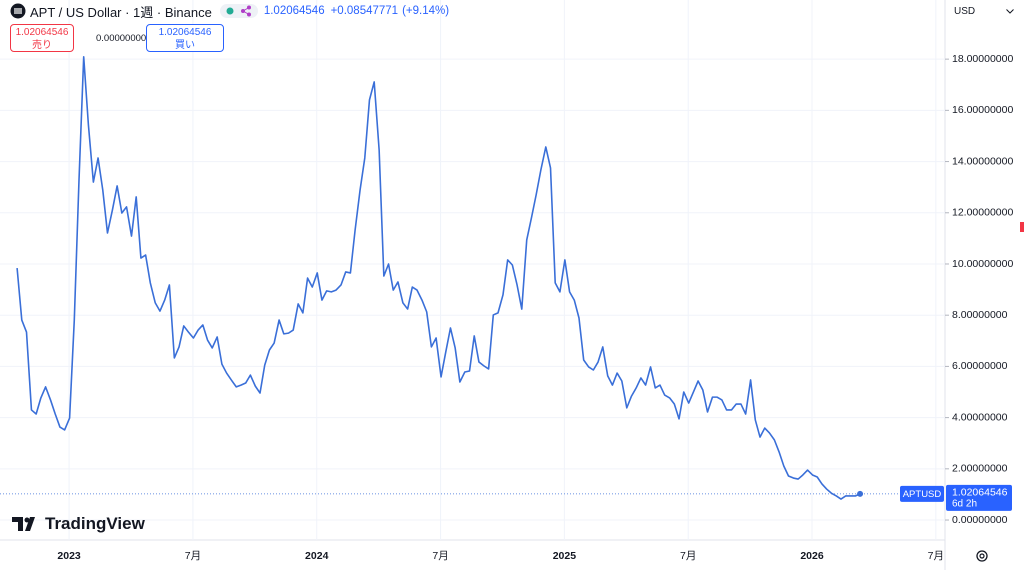 The height and width of the screenshot is (570, 1024). What do you see at coordinates (980, 469) in the screenshot?
I see `y-tick-label: 2.00000000` at bounding box center [980, 469].